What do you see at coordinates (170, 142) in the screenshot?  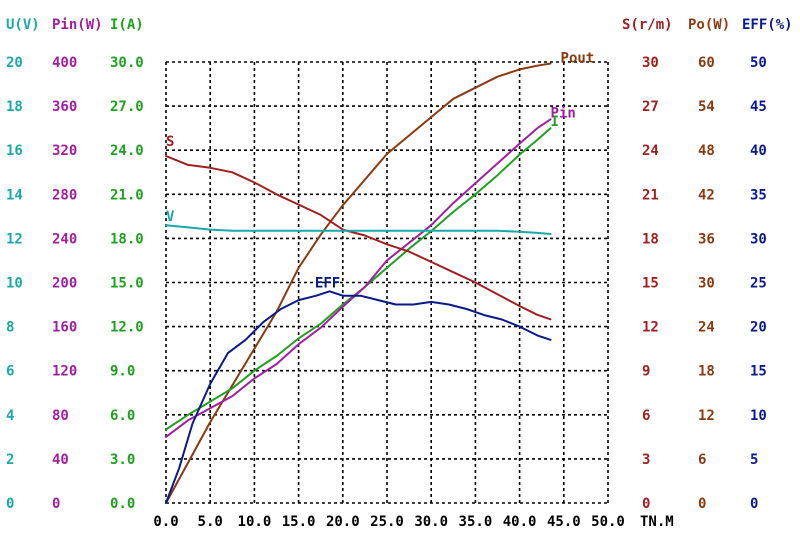 I see `series-label-s: S` at bounding box center [170, 142].